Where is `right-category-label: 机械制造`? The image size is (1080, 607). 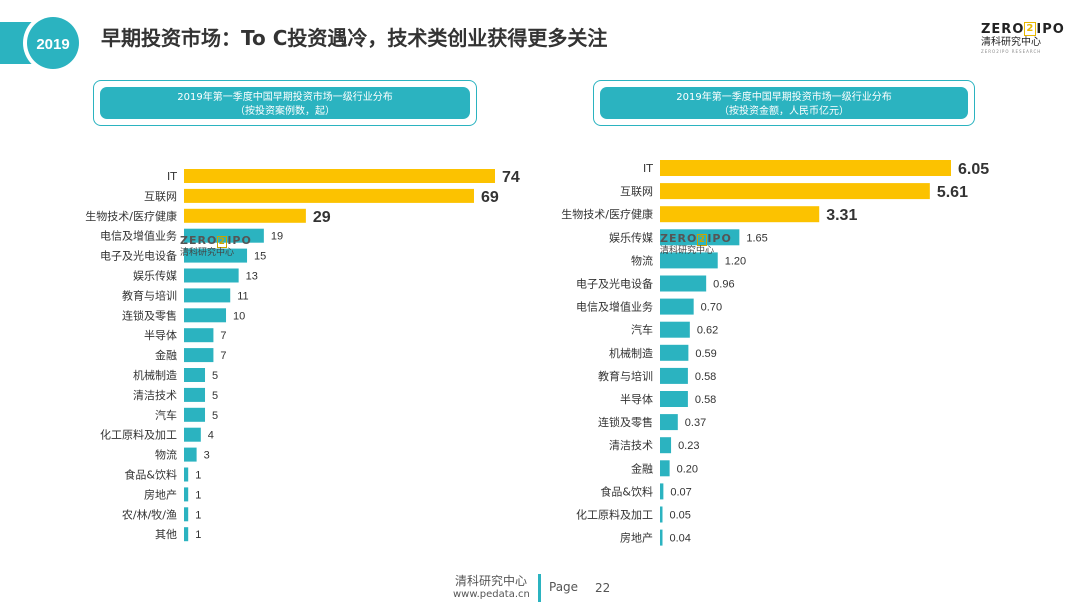 right-category-label: 机械制造 is located at coordinates (631, 353).